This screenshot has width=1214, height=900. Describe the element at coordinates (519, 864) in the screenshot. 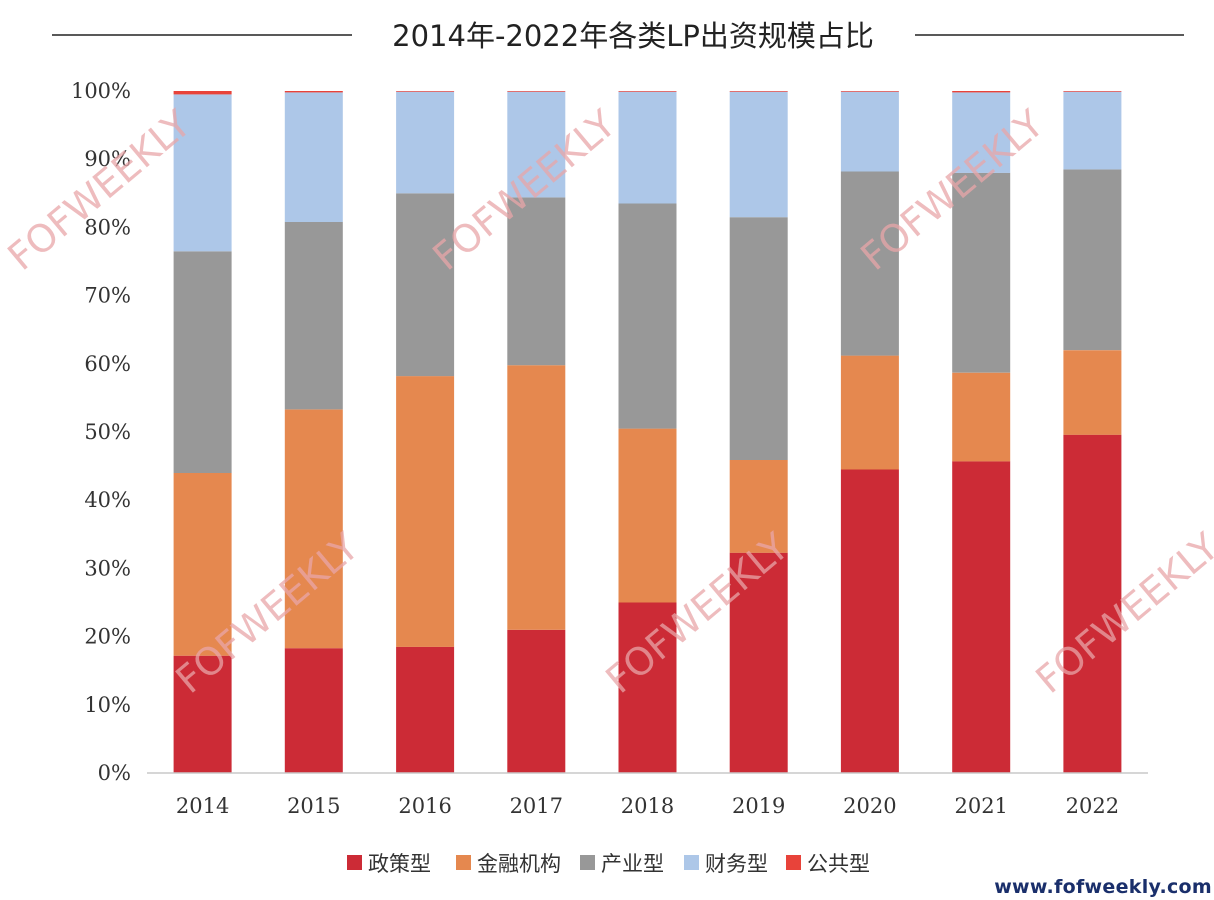

I see `legend-label-1: 金融机构` at that location.